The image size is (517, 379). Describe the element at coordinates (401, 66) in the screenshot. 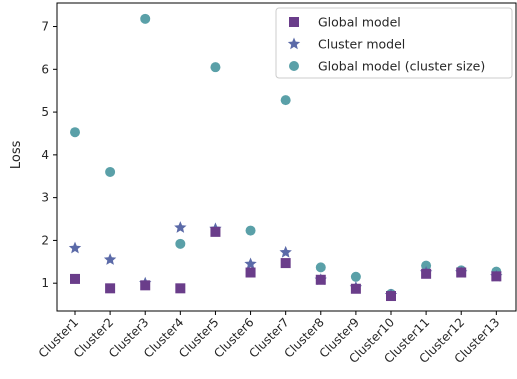

I see `legend-entry-label: Global model (cluster size)` at that location.